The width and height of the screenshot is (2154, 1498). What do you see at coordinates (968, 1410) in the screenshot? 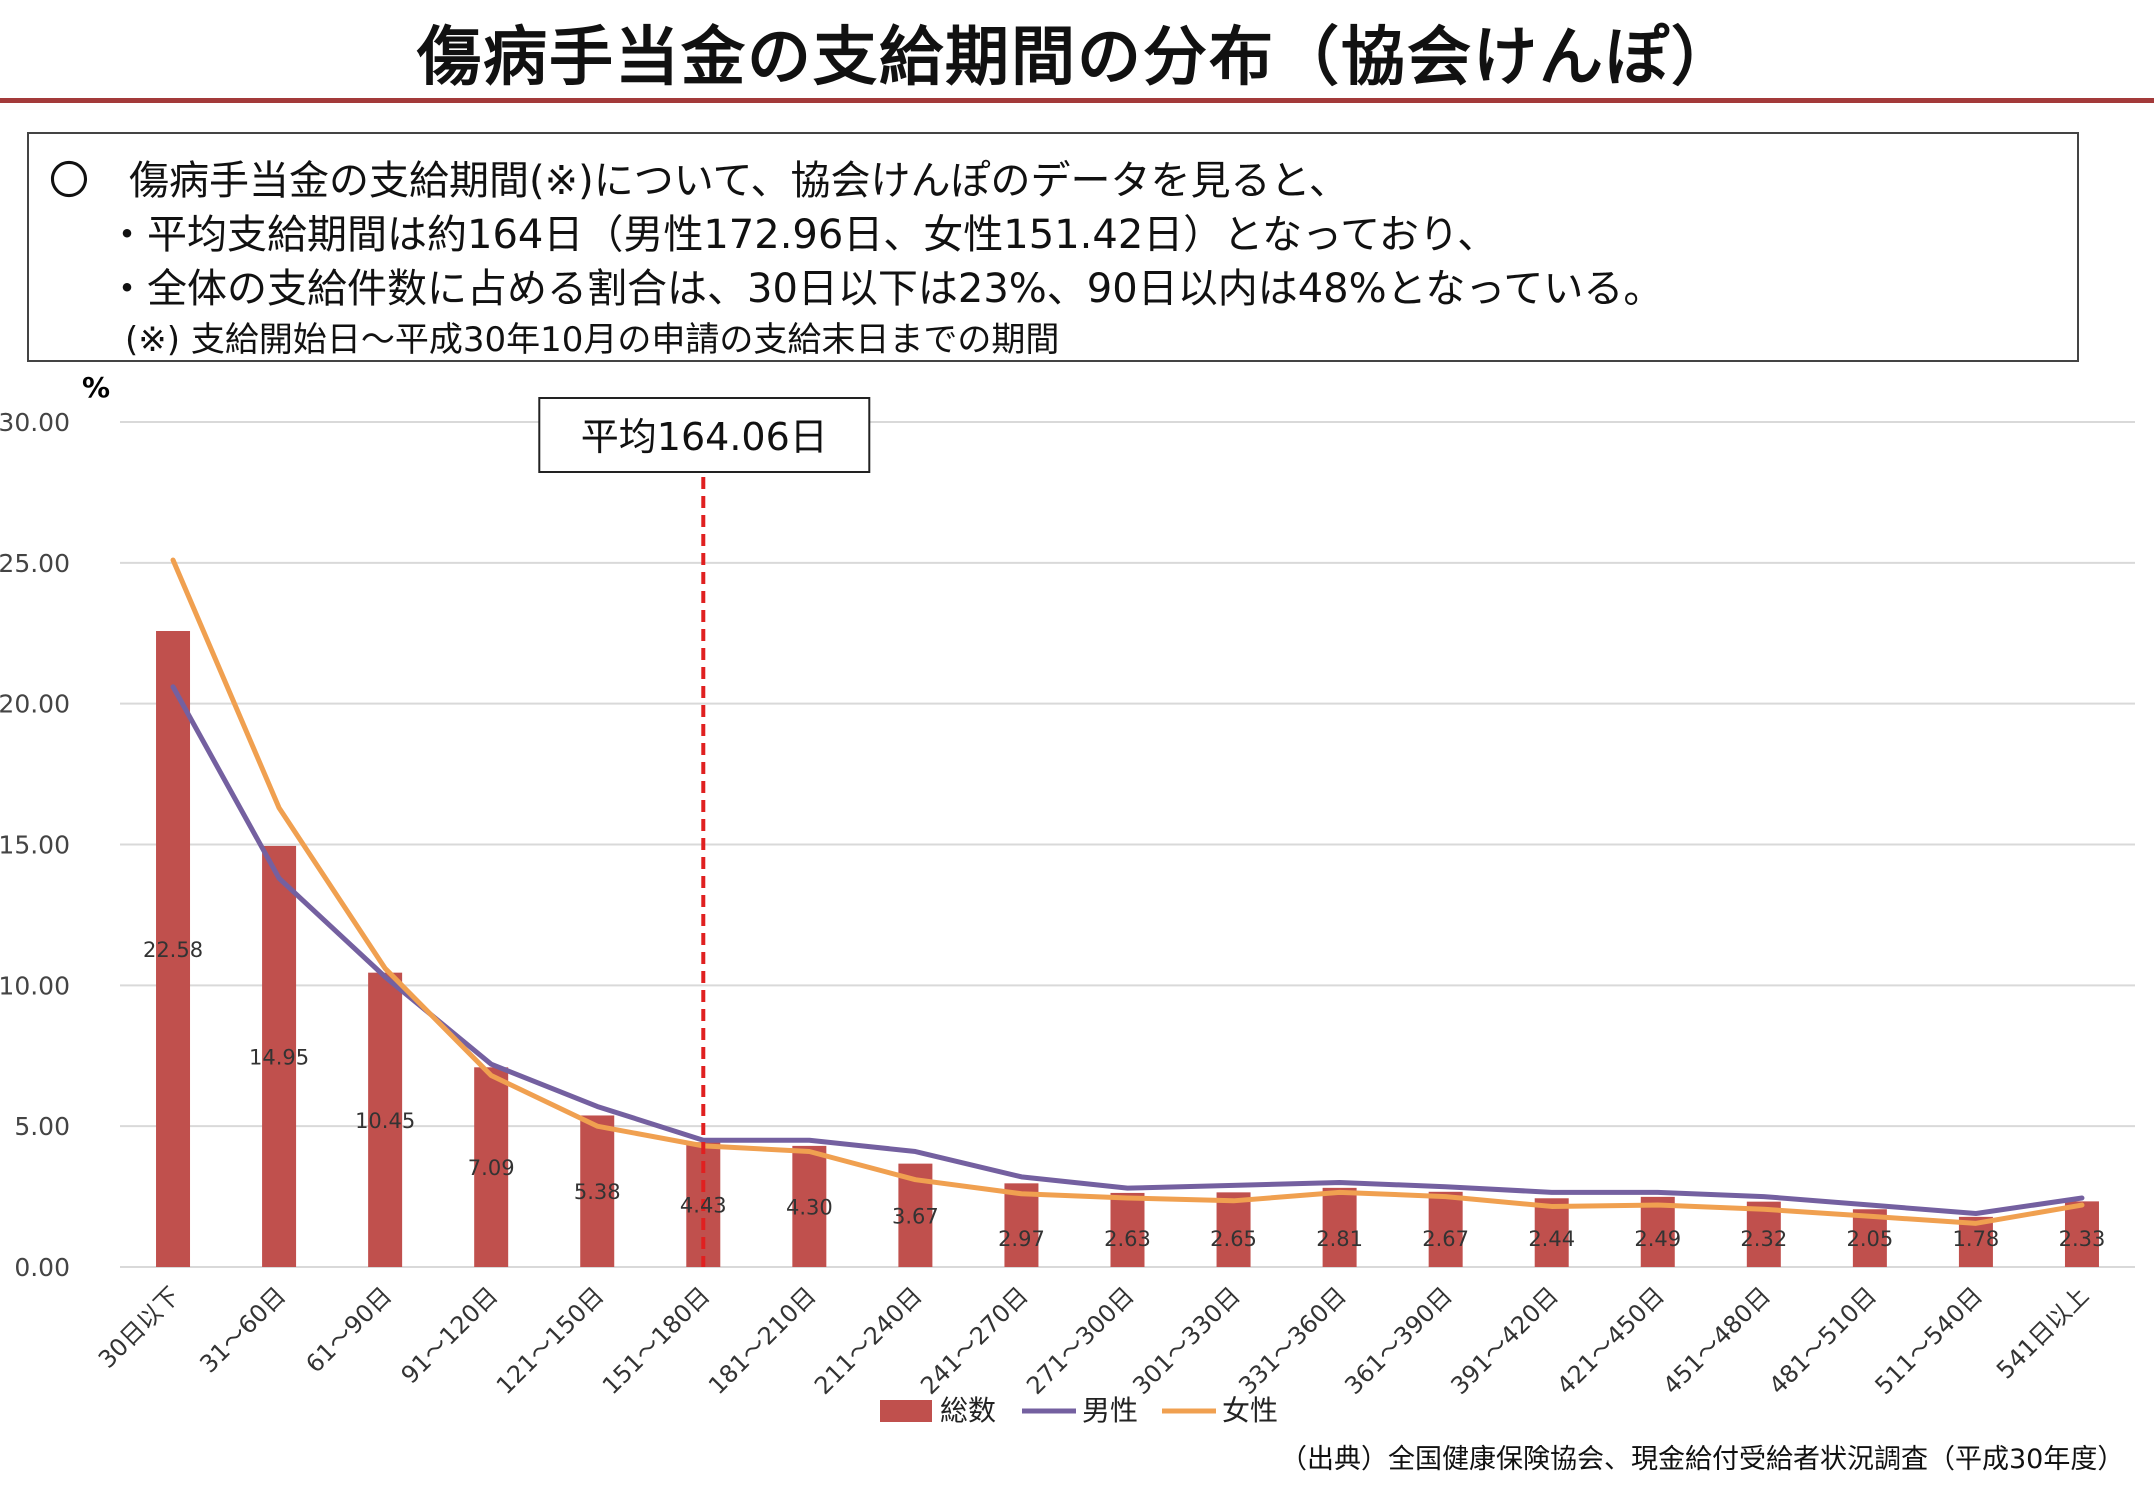
I see `legend-label-total: 総数` at bounding box center [968, 1410].